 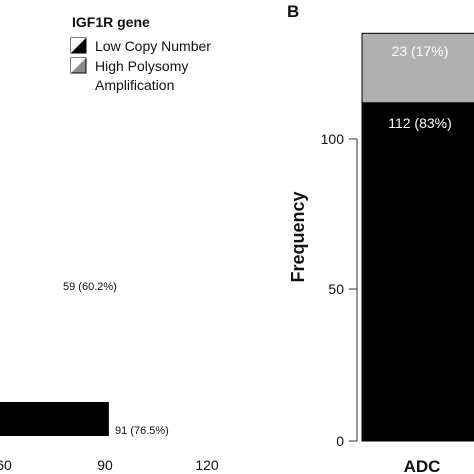 What do you see at coordinates (333, 139) in the screenshot?
I see `y-tick-label-100: 100` at bounding box center [333, 139].